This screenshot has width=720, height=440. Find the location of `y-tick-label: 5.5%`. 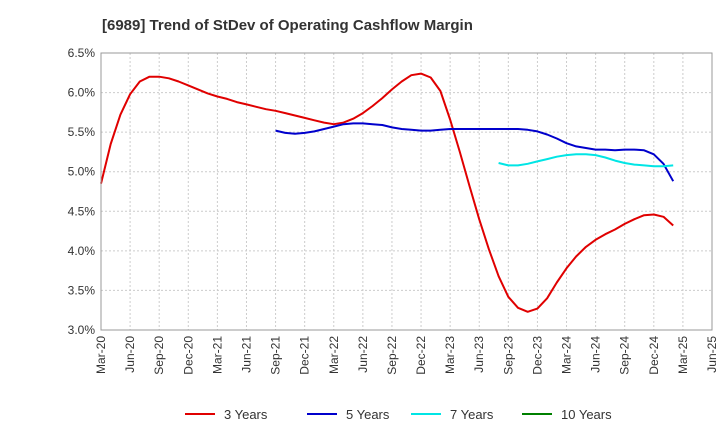

y-tick-label: 5.5% is located at coordinates (82, 132).